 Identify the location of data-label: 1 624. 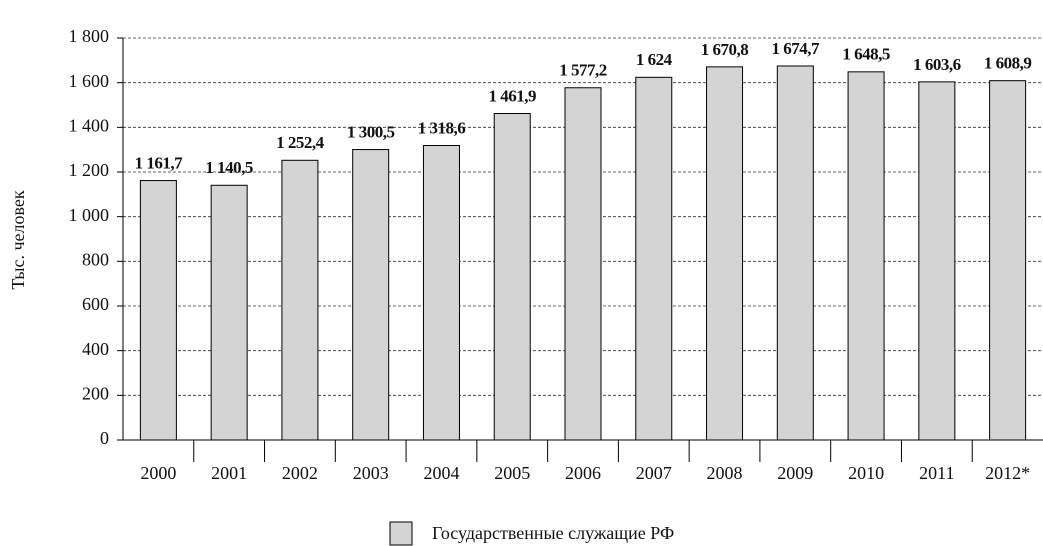
(654, 59).